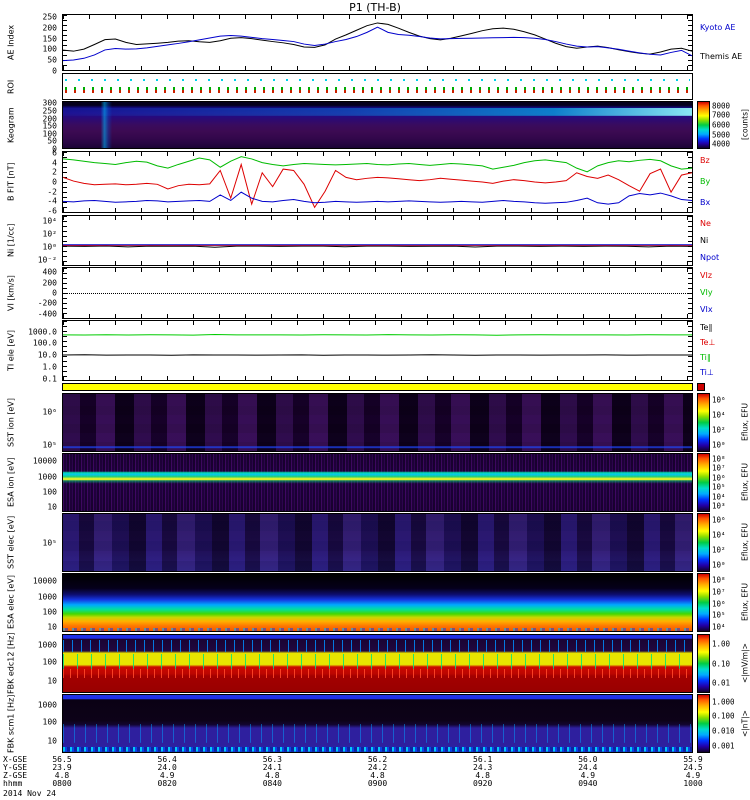 This screenshot has height=800, width=750. What do you see at coordinates (706, 292) in the screenshot?
I see `trace-label: VIy` at bounding box center [706, 292].